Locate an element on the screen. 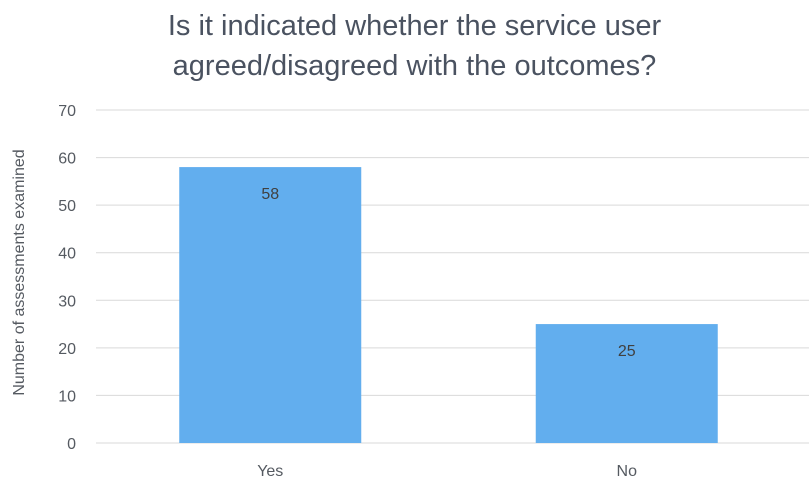 The image size is (809, 483). y-tick-label-50: 50 is located at coordinates (67, 206).